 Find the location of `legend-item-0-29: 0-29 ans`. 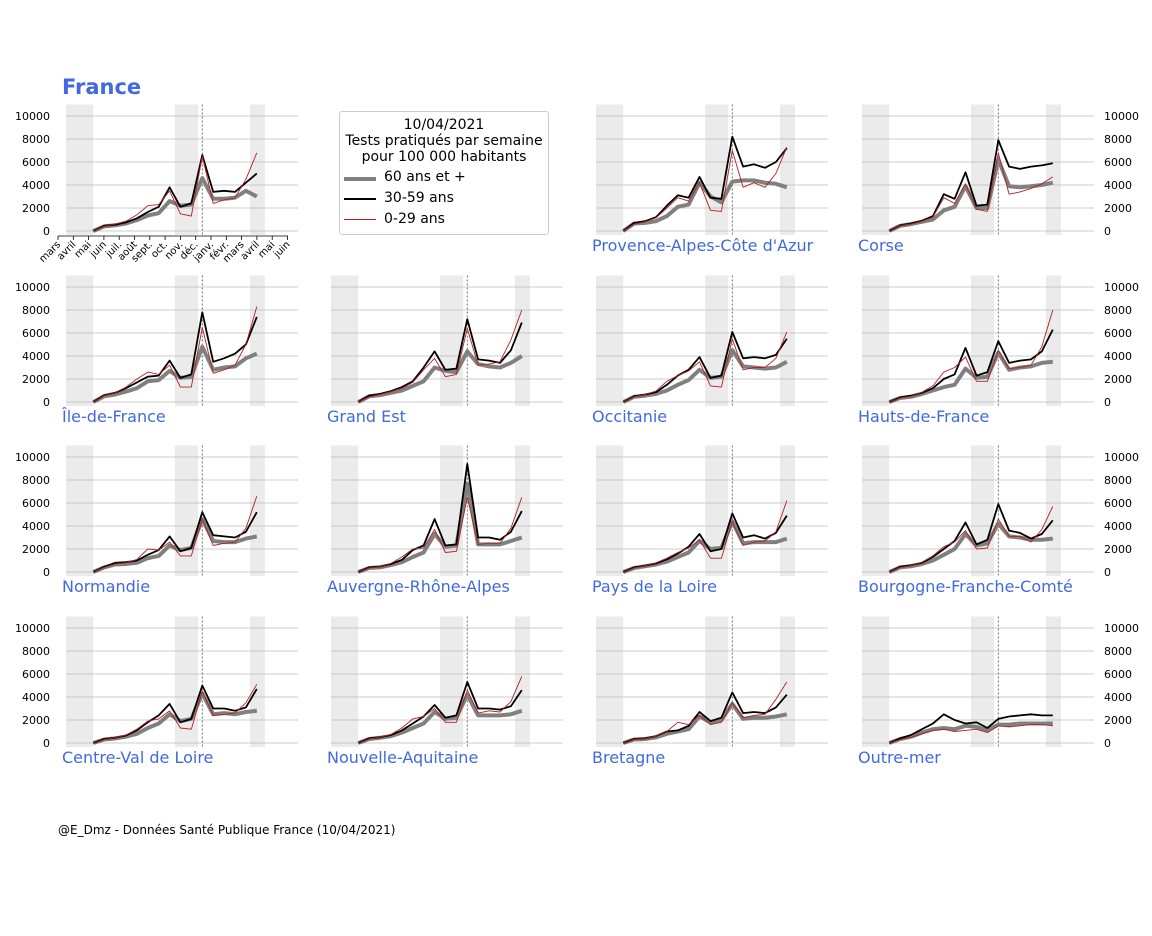

legend-item-0-29: 0-29 ans is located at coordinates (394, 219).